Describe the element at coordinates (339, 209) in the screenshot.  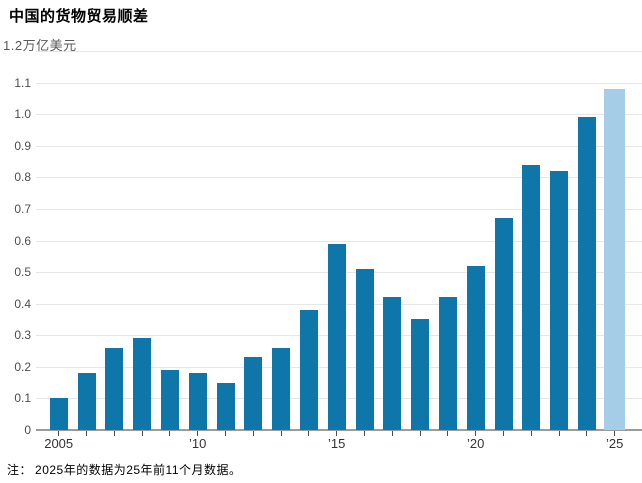
I see `gridline-0.7` at that location.